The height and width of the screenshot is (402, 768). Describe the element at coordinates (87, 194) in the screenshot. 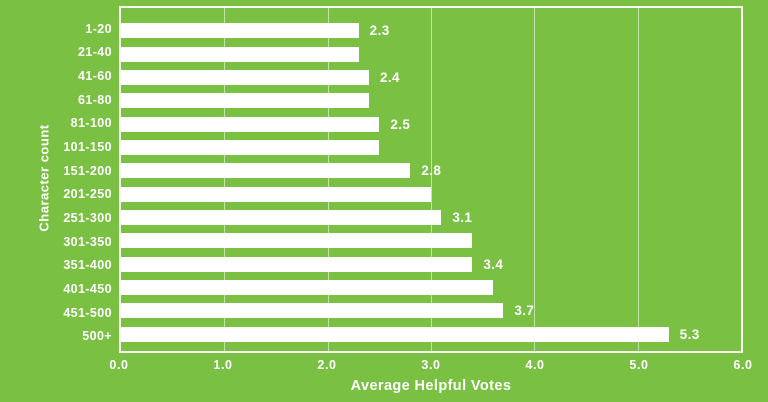

I see `category-label: 201-250` at that location.